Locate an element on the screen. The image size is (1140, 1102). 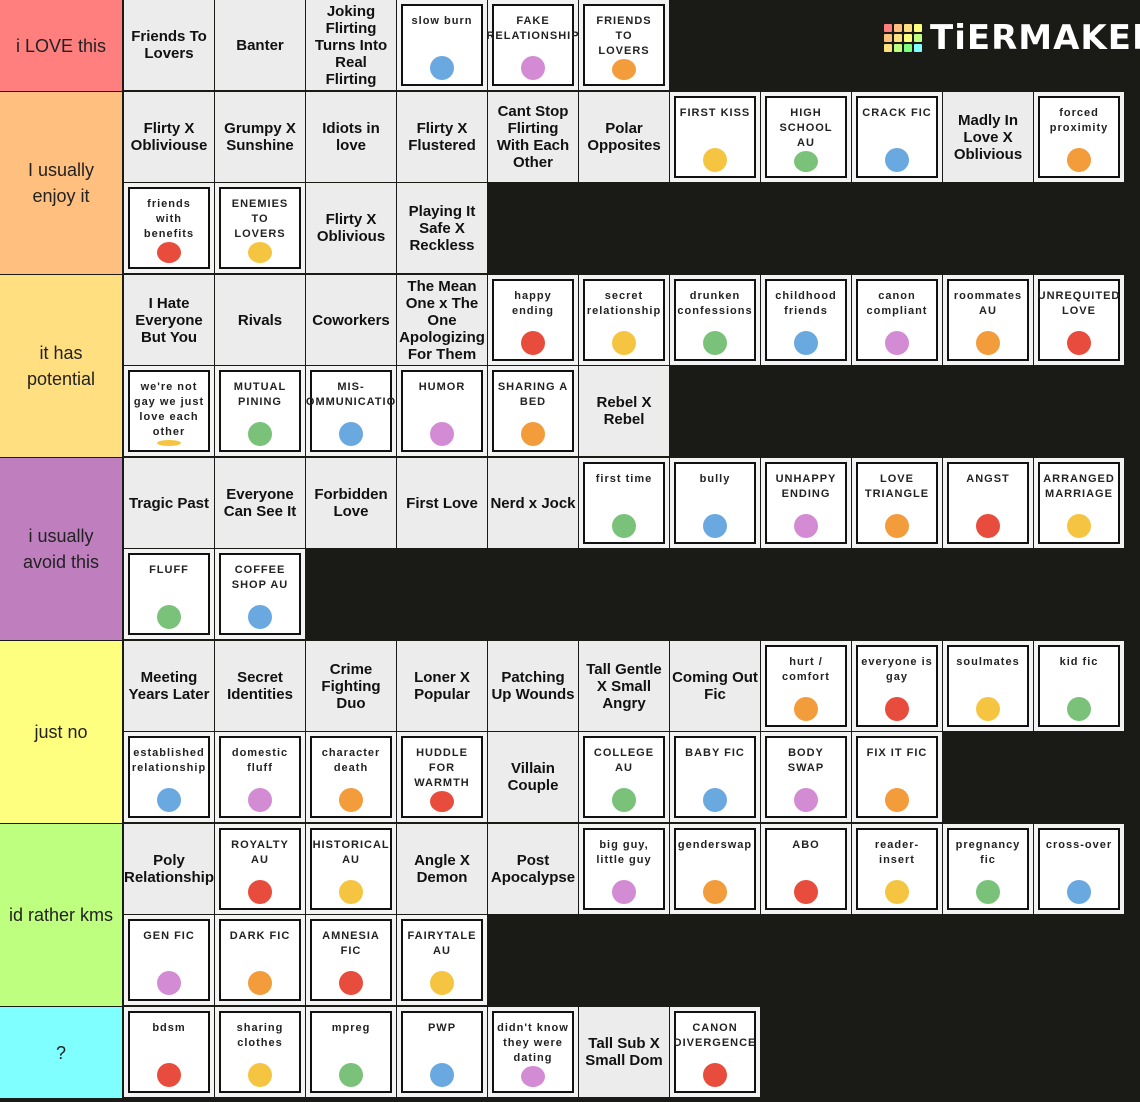
item-label: Tall Gentle X Small Angry is located at coordinates (624, 686).